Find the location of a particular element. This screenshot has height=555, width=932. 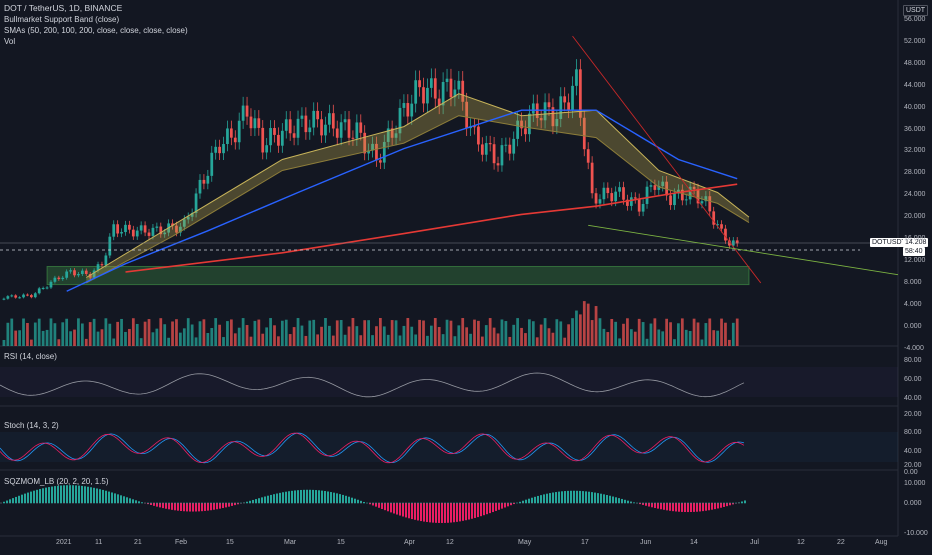

time-tick: 15 is located at coordinates (230, 542).